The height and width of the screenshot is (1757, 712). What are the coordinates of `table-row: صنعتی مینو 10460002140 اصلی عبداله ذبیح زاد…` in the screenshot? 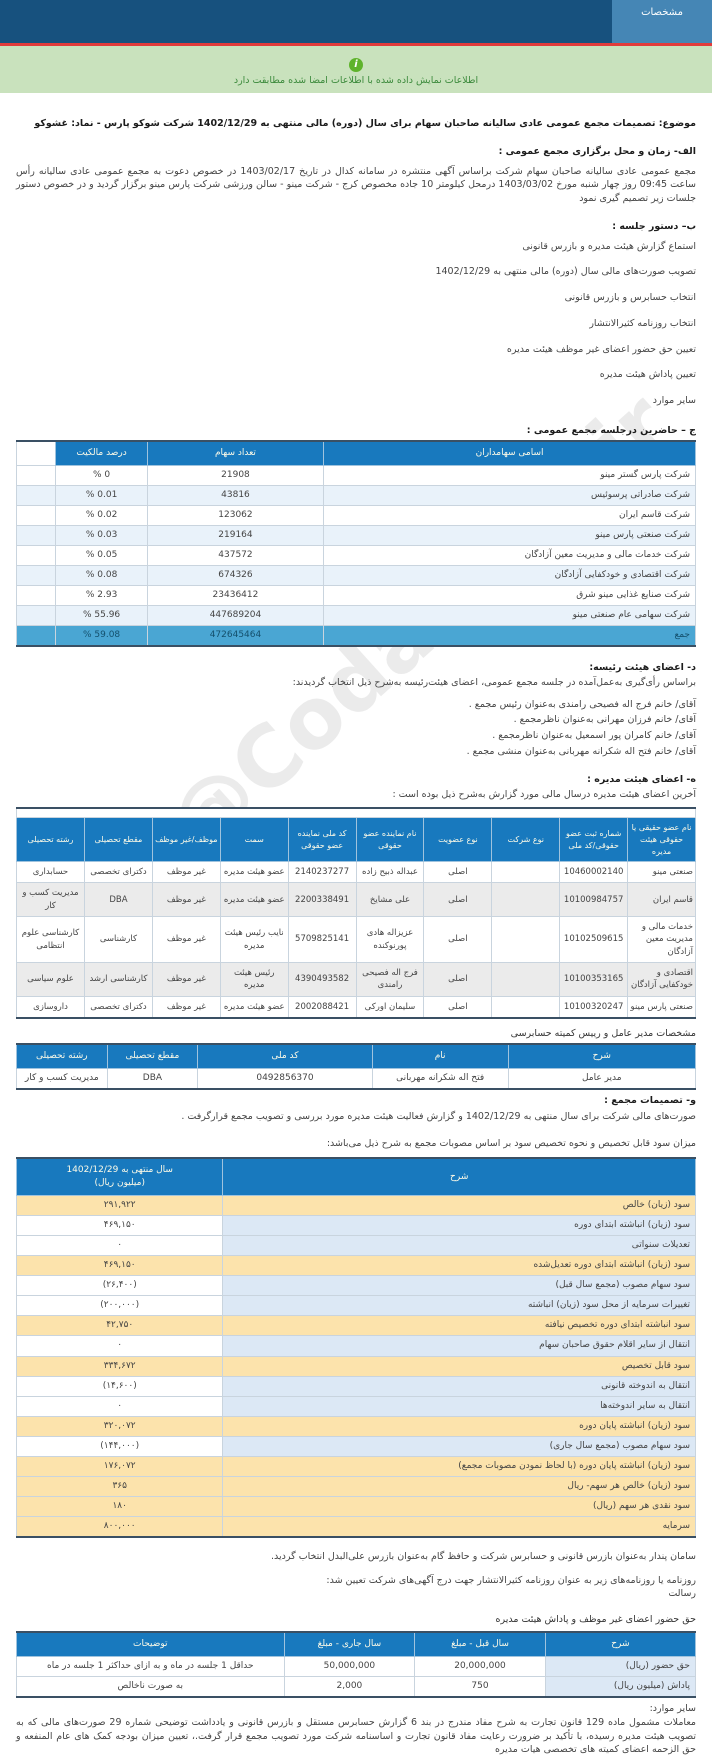 It's located at (356, 872).